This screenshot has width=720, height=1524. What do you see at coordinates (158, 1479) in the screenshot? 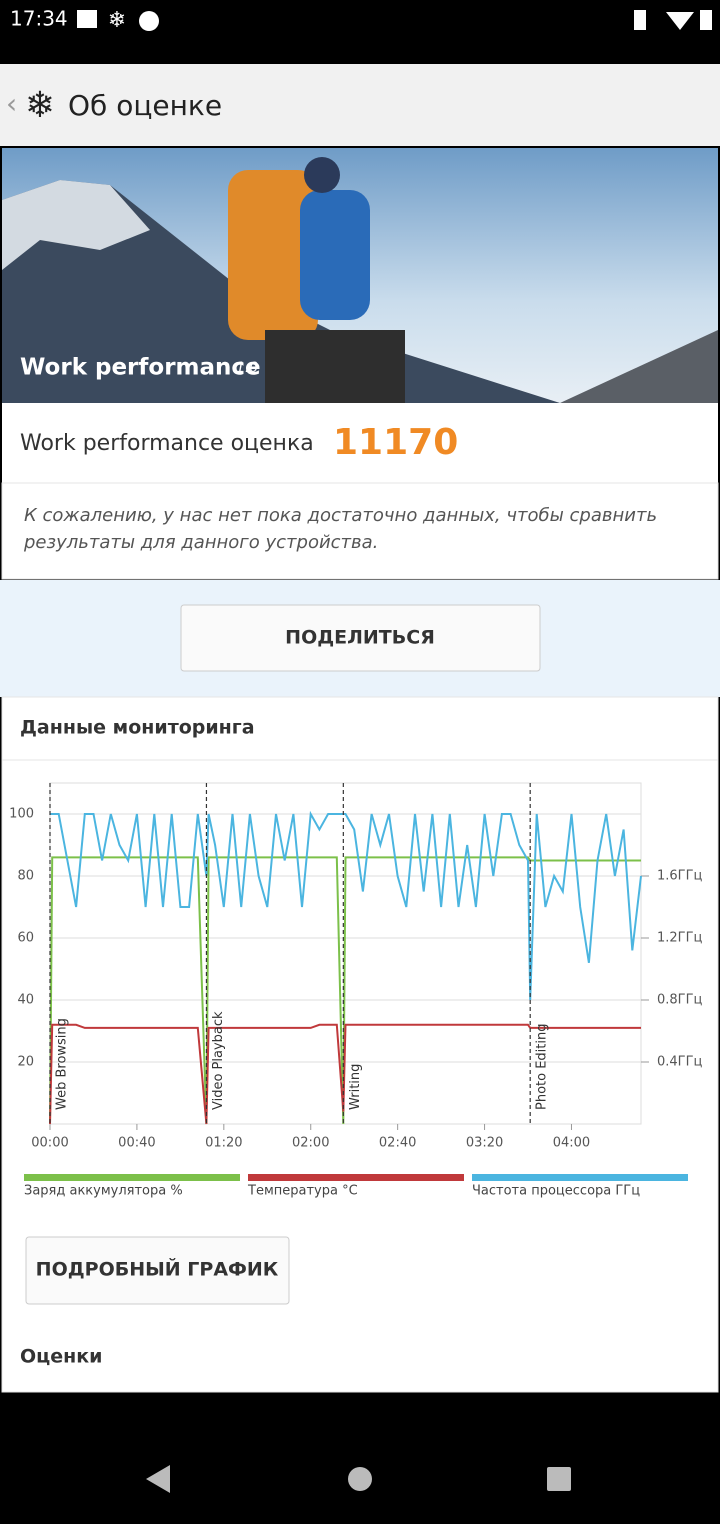
I see `nav-back` at bounding box center [158, 1479].